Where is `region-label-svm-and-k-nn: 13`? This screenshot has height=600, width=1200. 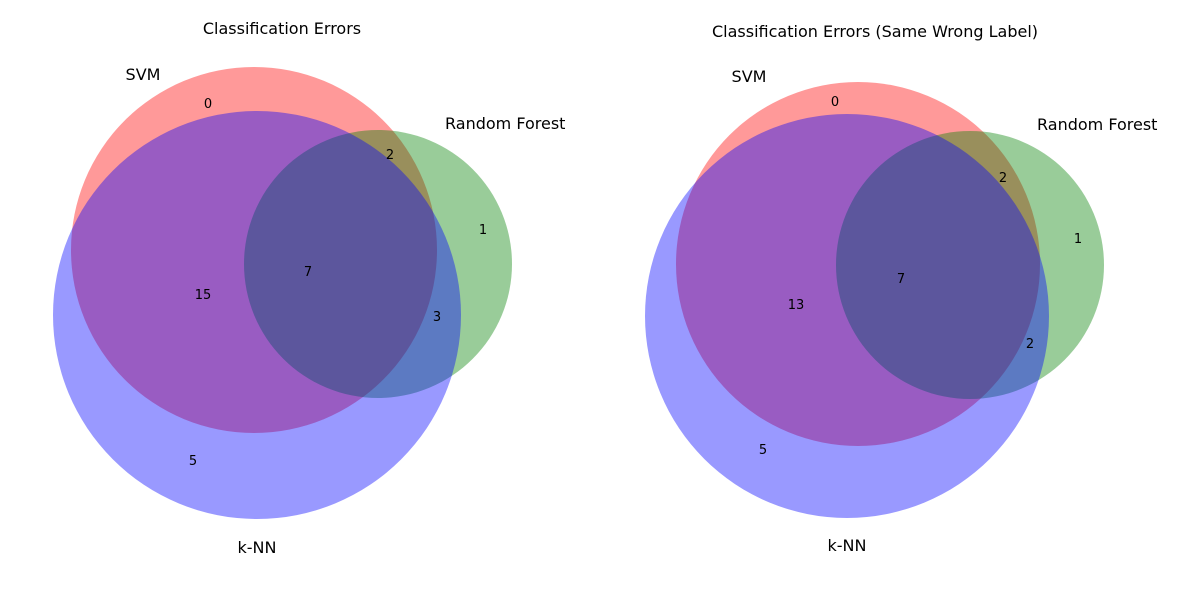
region-label-svm-and-k-nn: 13 is located at coordinates (796, 305).